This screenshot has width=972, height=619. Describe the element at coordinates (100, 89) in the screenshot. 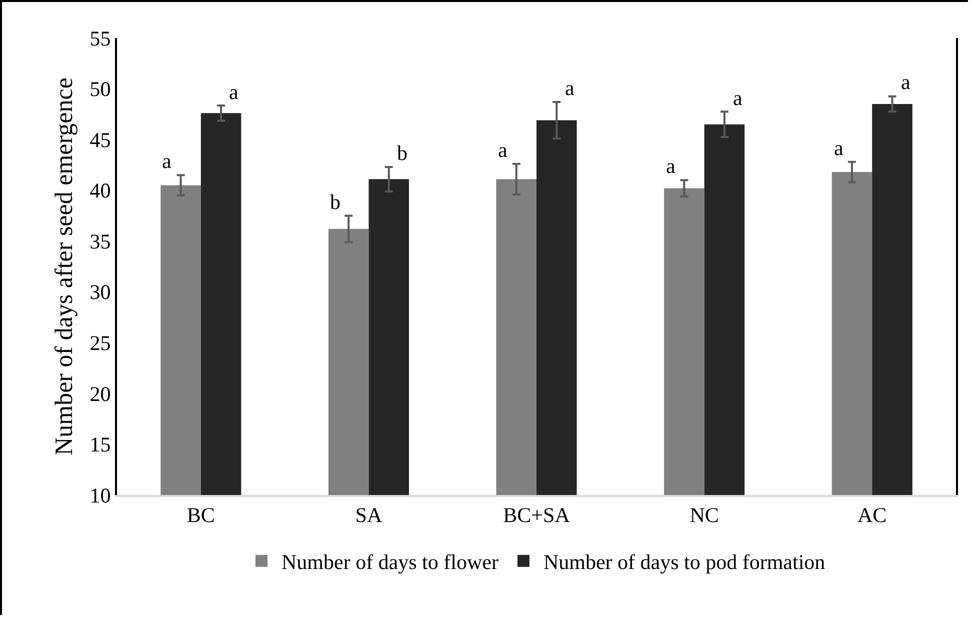

I see `y-tick-label: 50` at that location.